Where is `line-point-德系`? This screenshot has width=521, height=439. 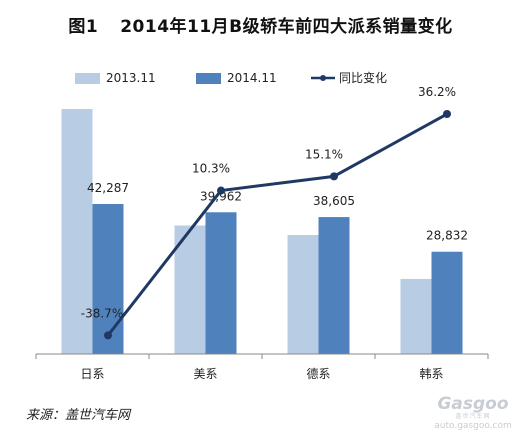
line-point-德系 is located at coordinates (334, 176).